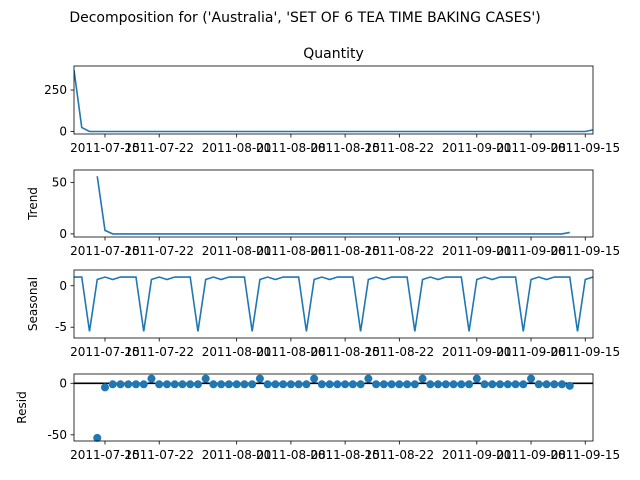 The height and width of the screenshot is (480, 640). I want to click on y-axis-label: Seasonal, so click(33, 304).